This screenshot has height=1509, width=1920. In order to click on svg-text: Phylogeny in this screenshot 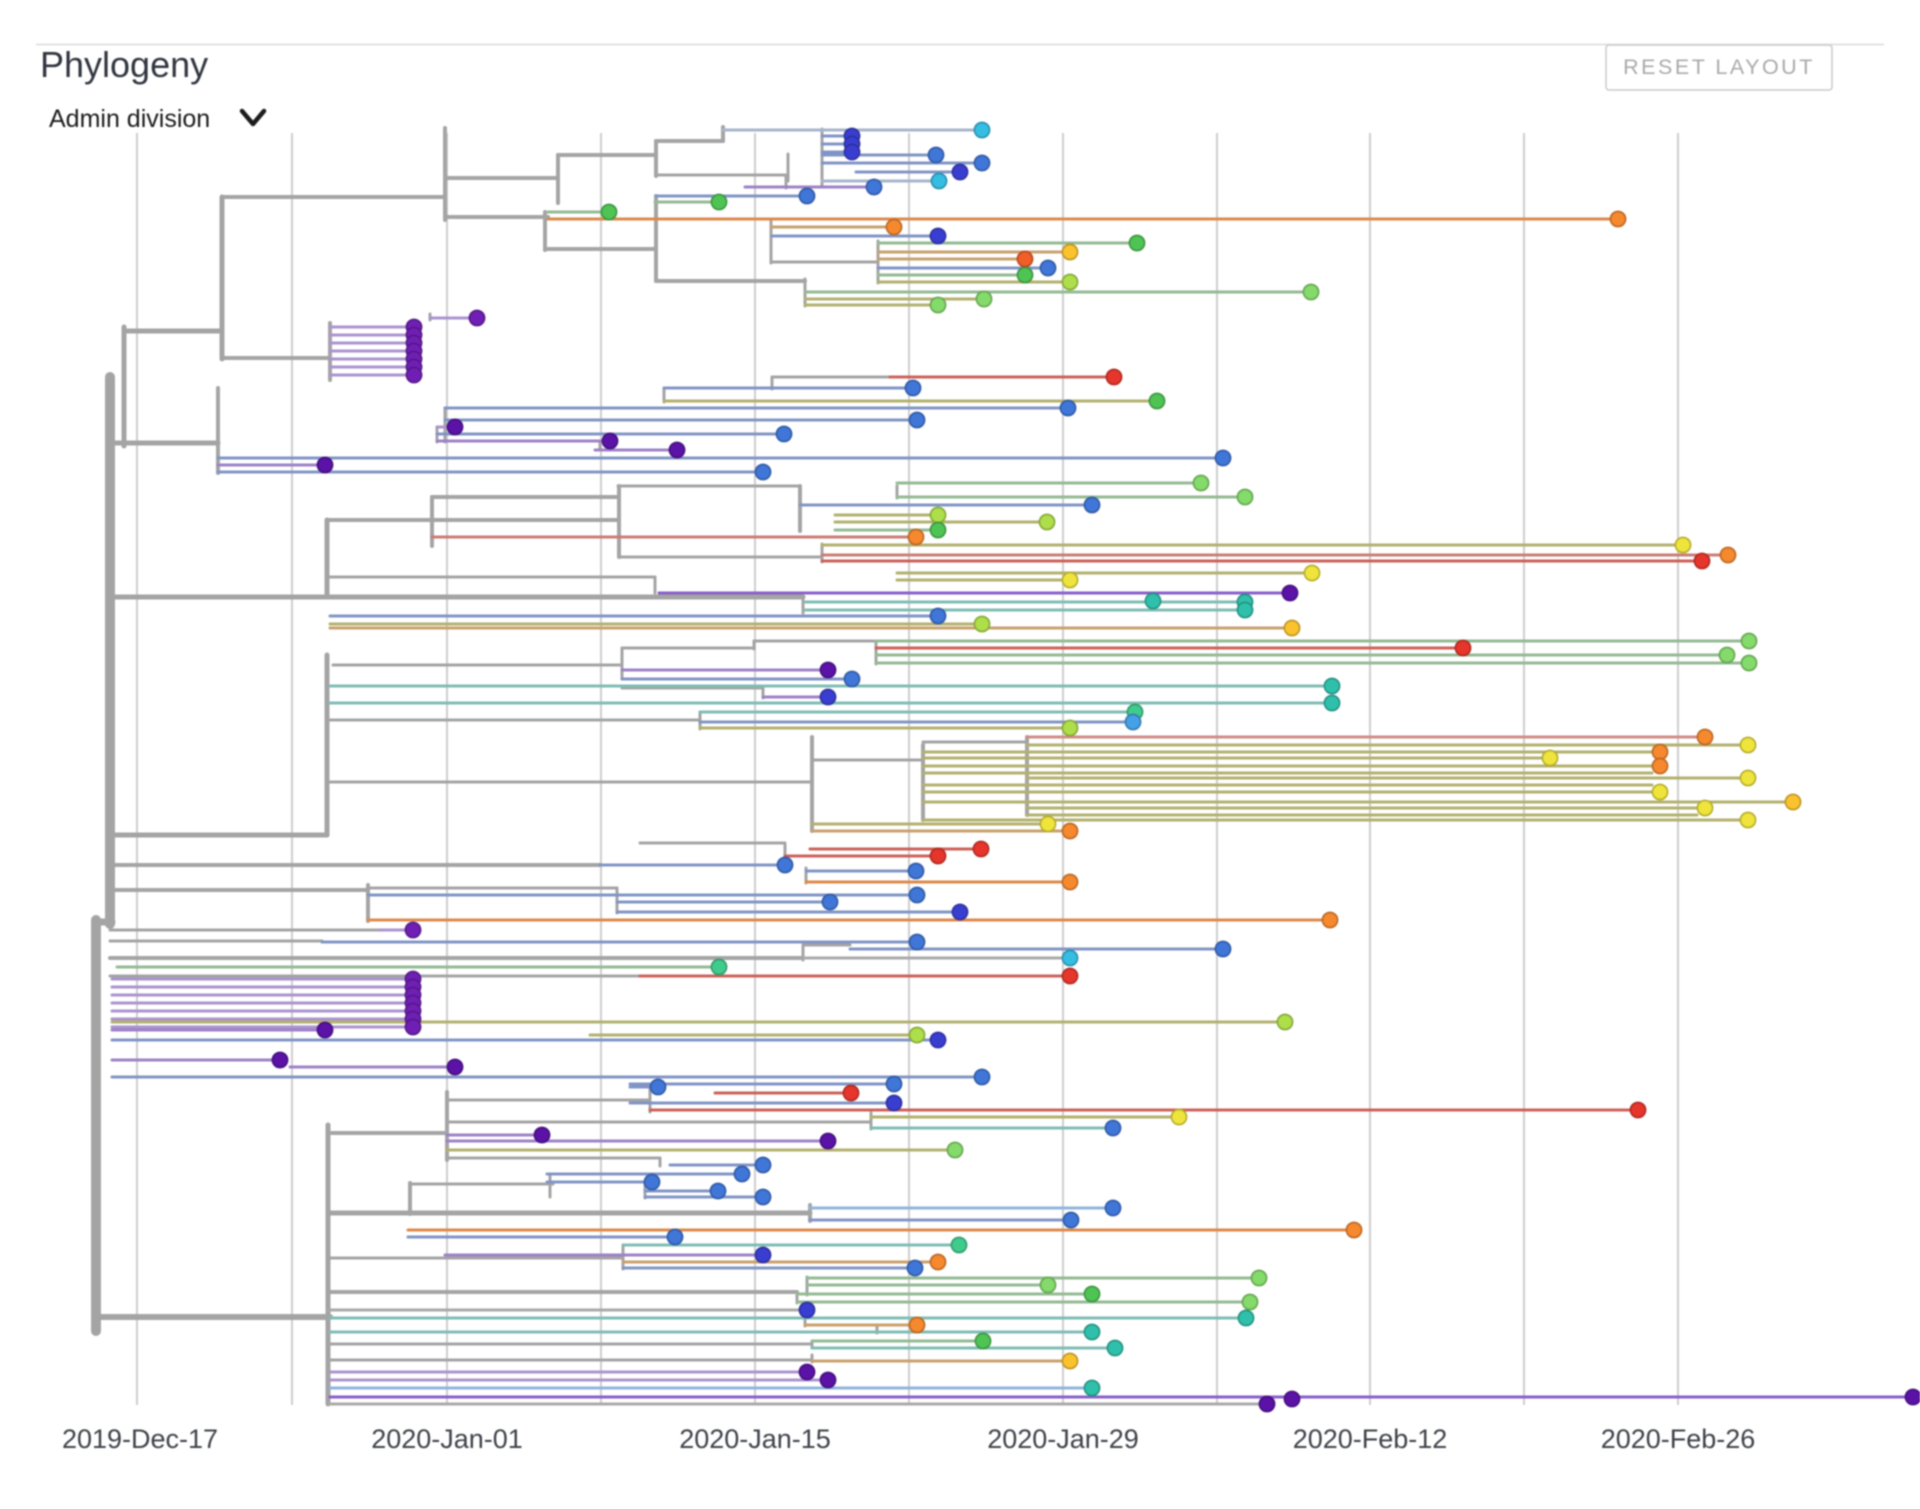, I will do `click(124, 64)`.